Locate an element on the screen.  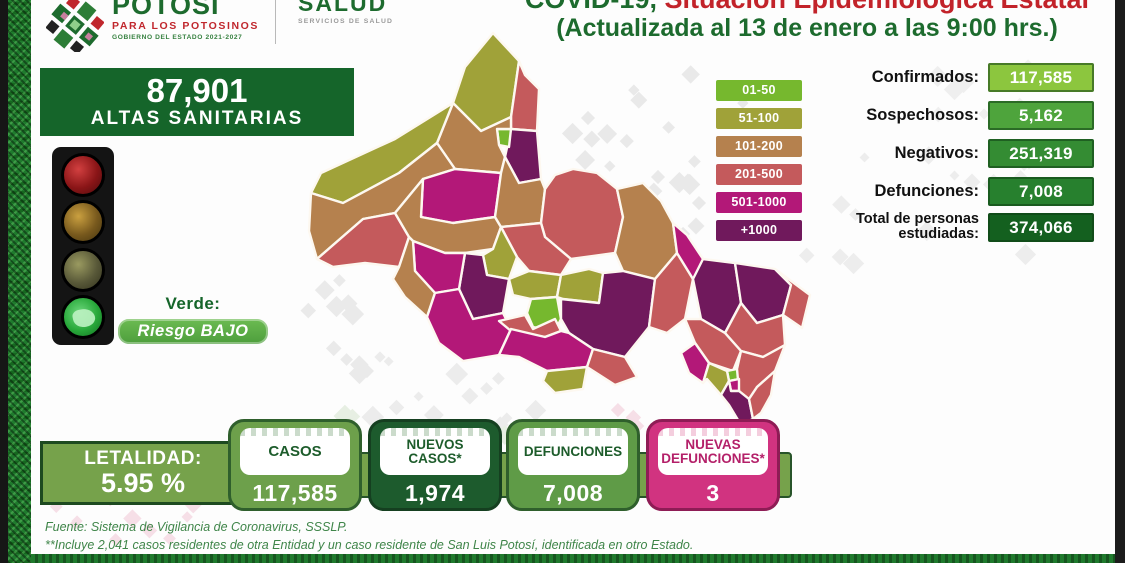
letalidad-box: LETALIDAD: 5.95 % is located at coordinates (143, 473).